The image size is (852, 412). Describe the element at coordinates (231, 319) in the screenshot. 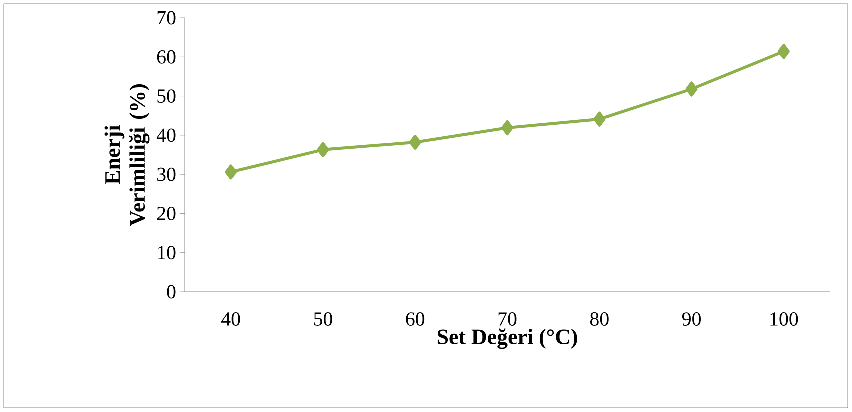

I see `x-tick-label: 40` at that location.